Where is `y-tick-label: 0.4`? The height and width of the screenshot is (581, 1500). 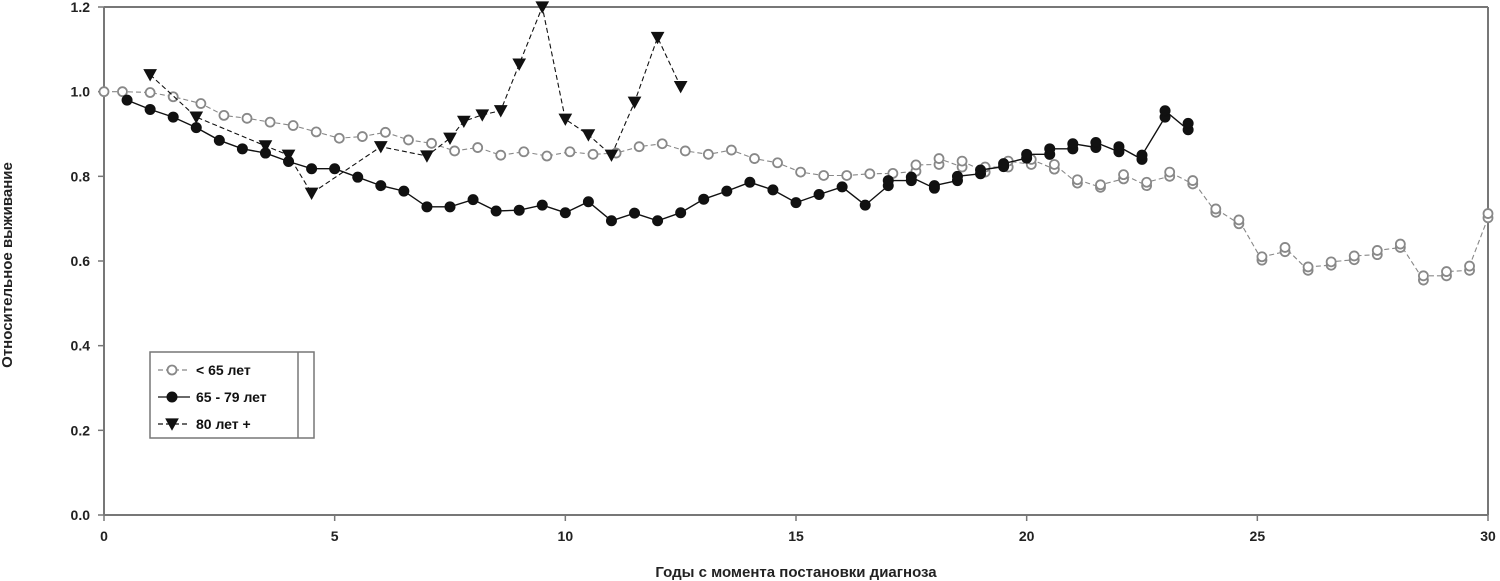
y-tick-label: 0.4 is located at coordinates (81, 346).